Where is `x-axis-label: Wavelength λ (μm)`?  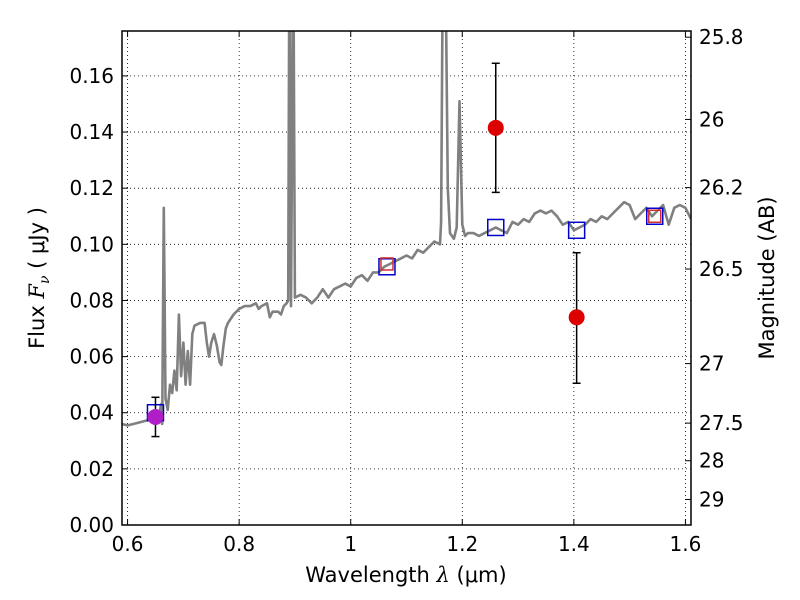
x-axis-label: Wavelength λ (μm) is located at coordinates (405, 575).